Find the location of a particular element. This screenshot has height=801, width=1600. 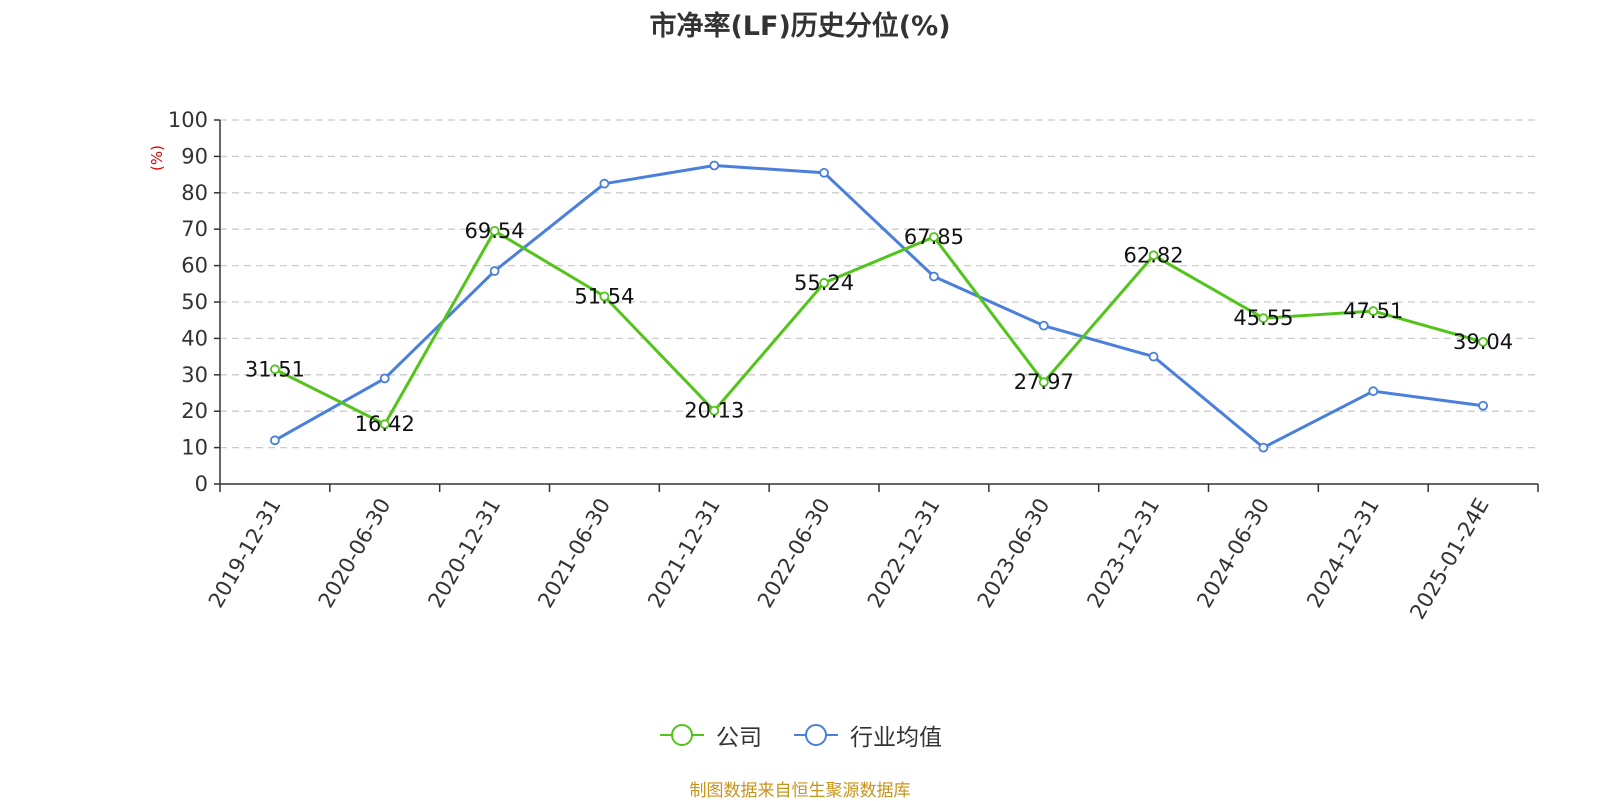

legend-industry-label: 行业均值 is located at coordinates (896, 738).